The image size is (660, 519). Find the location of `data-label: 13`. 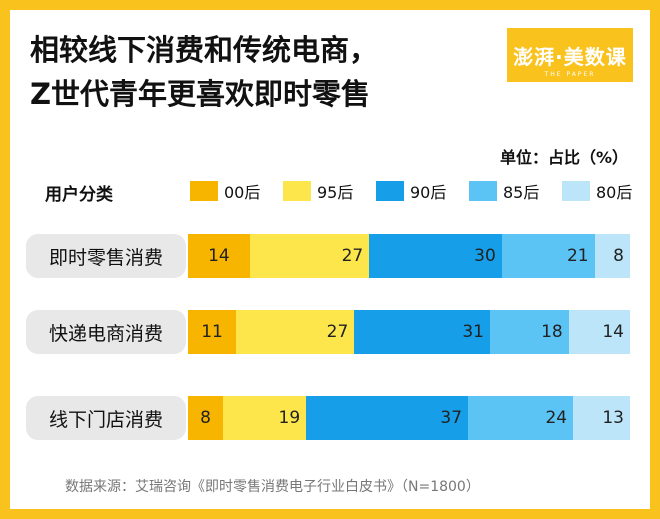

data-label: 13 is located at coordinates (613, 418).